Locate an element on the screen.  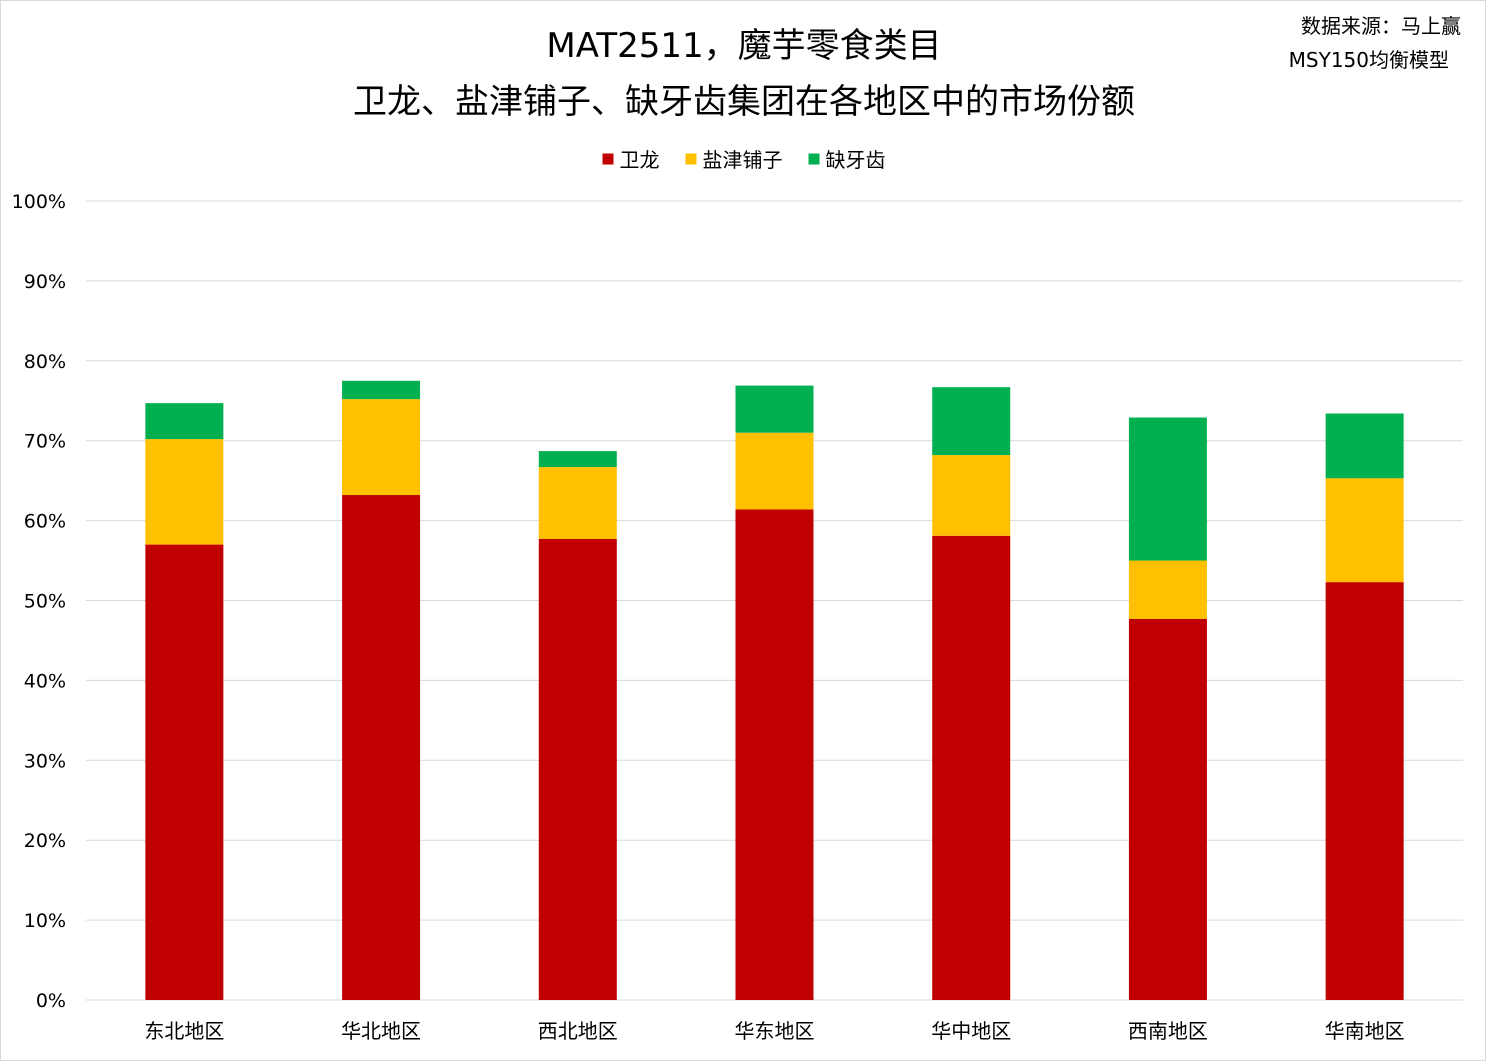
legend-label: 缺牙齿 is located at coordinates (856, 160).